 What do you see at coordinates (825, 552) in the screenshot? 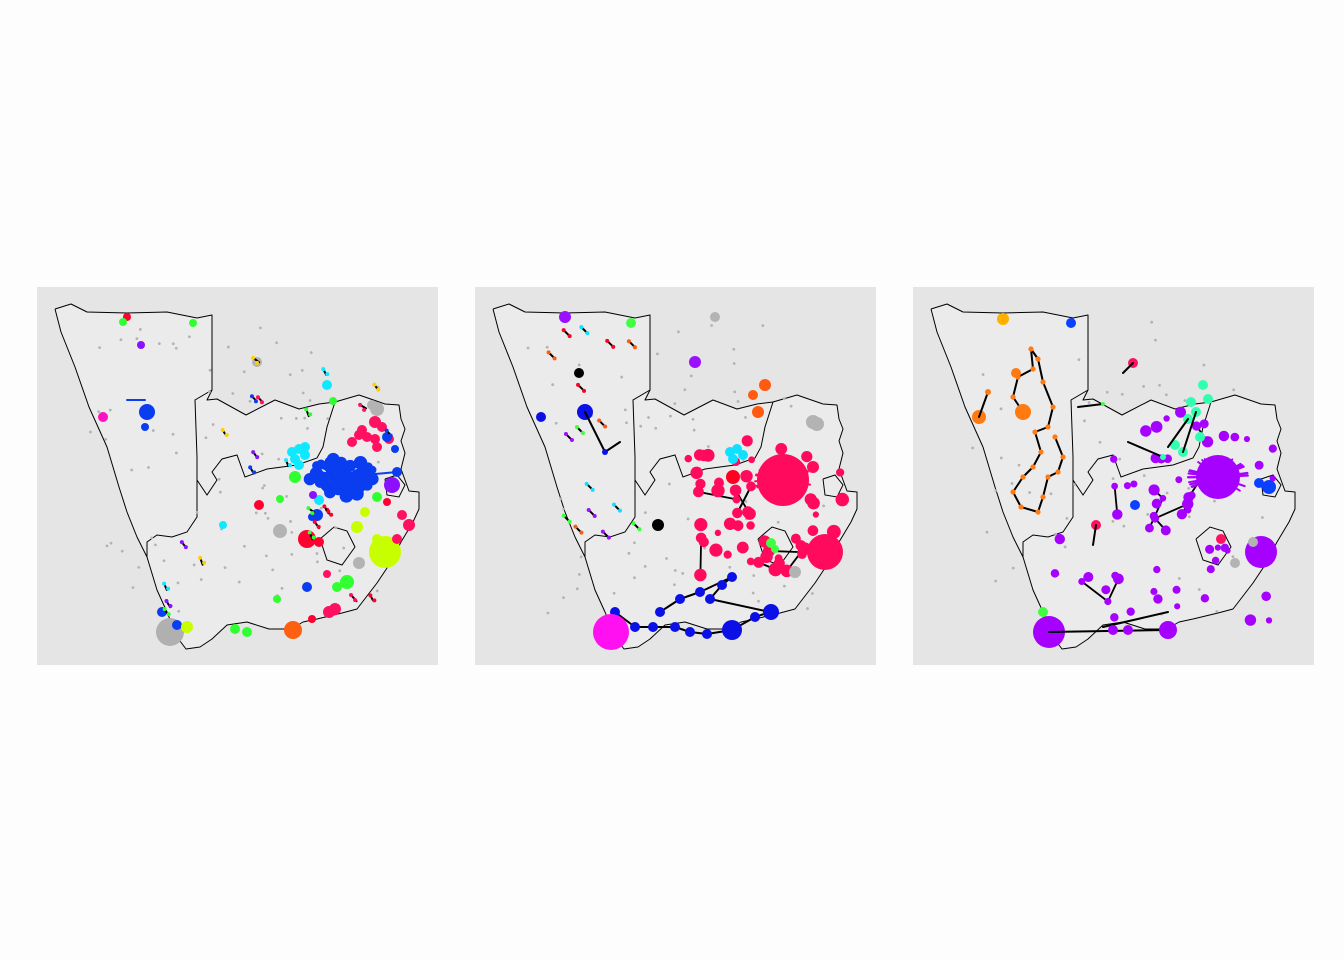
I see `big-node` at bounding box center [825, 552].